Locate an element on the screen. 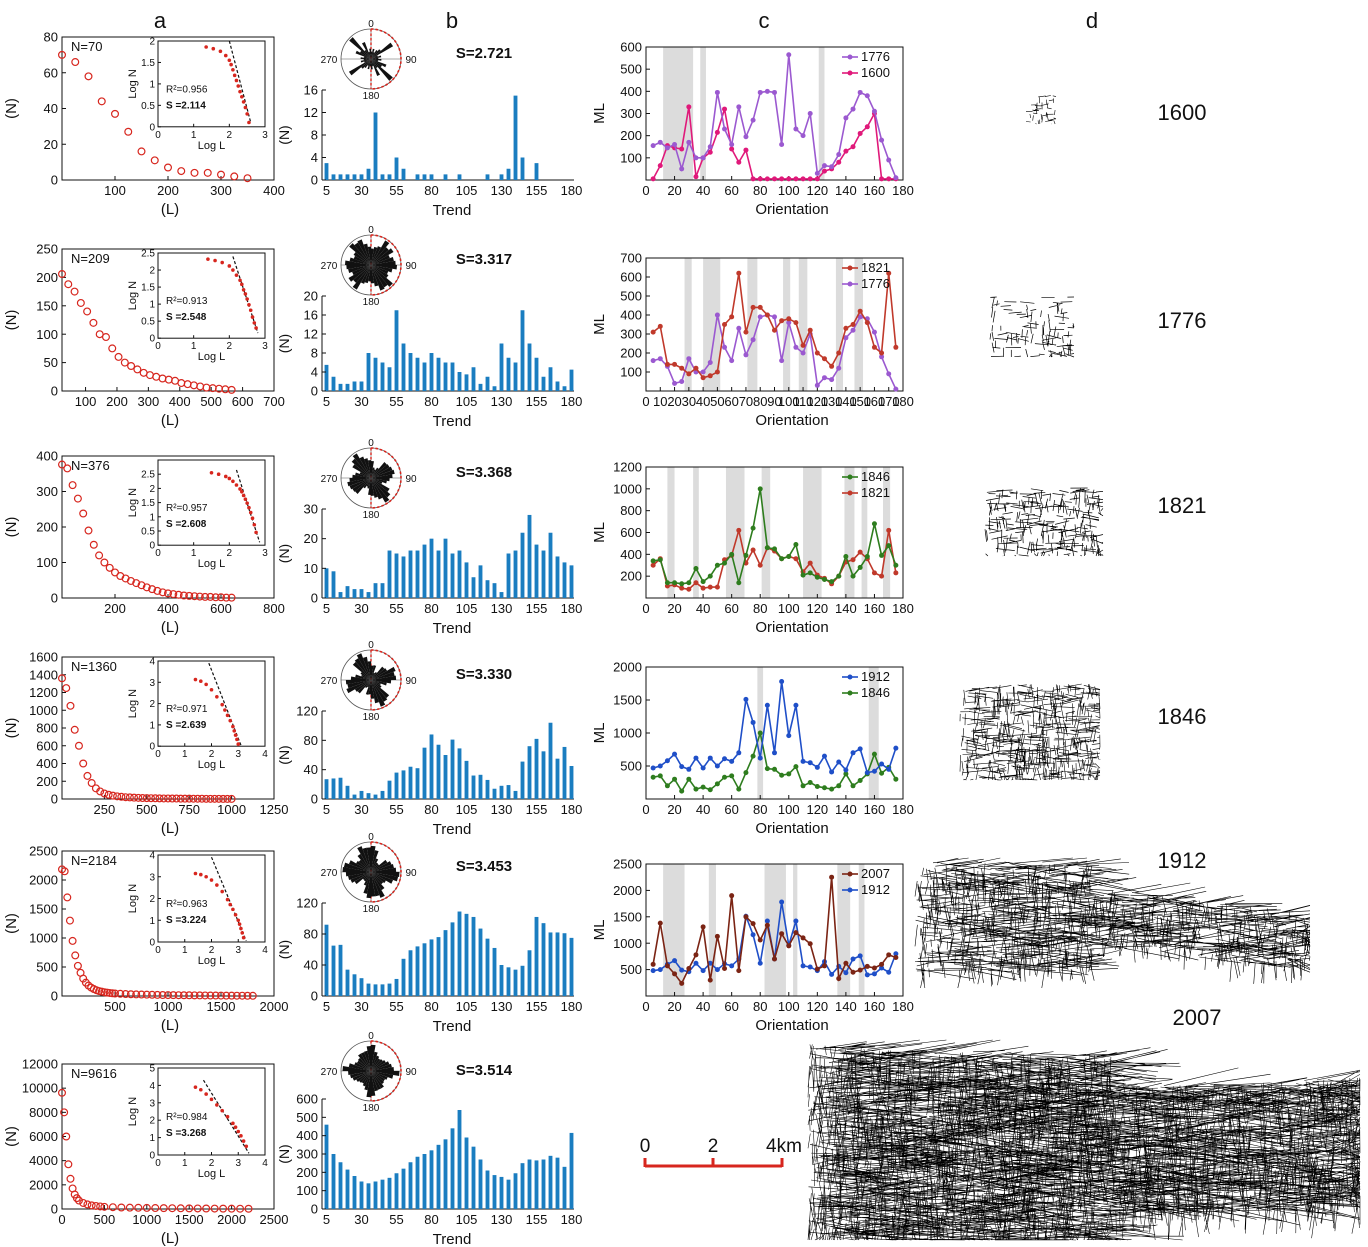 The image size is (1368, 1247). inset-y-axis-label: Log N is located at coordinates (133, 295).